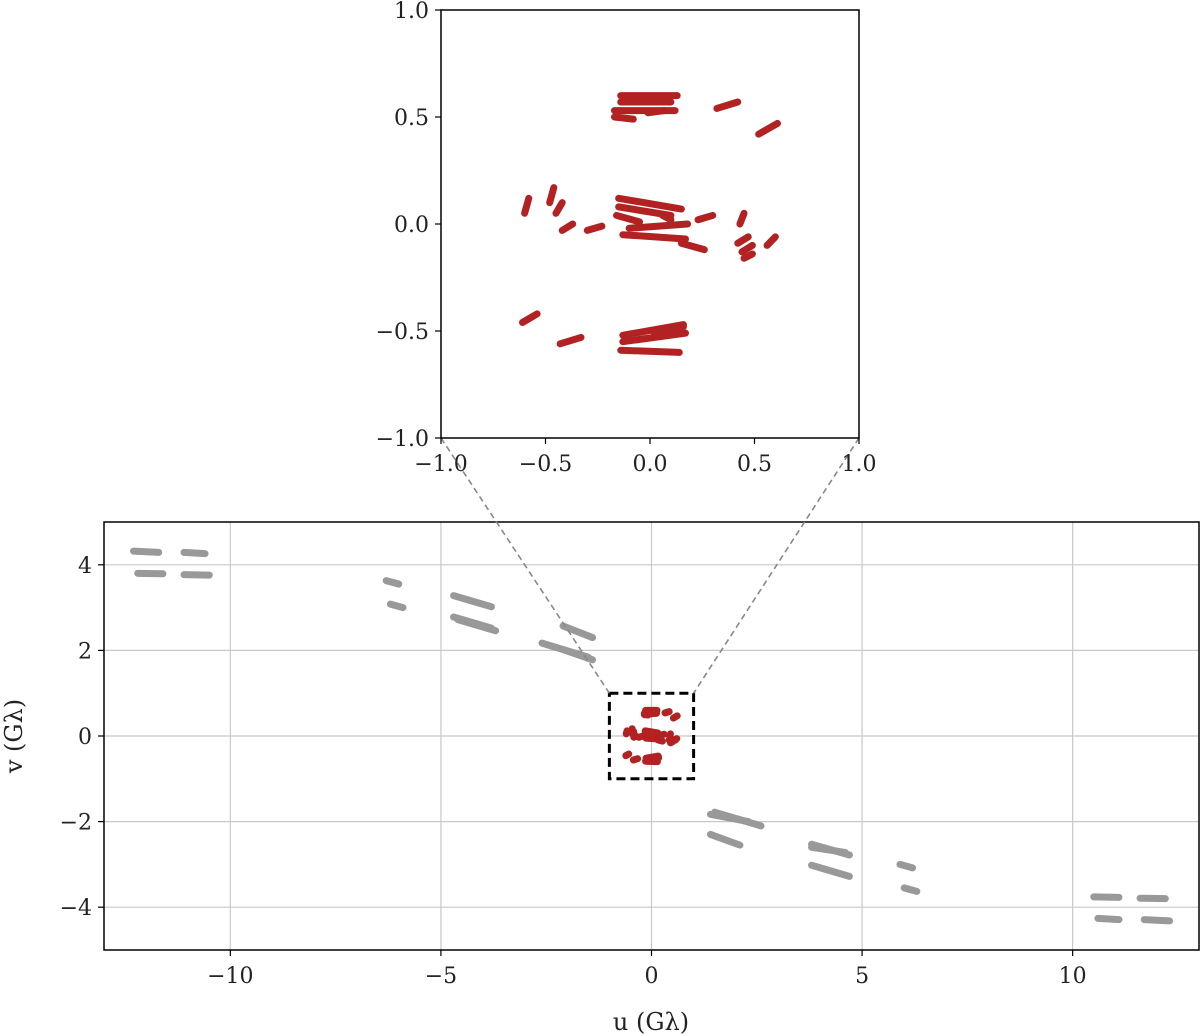 The image size is (1200, 1036). What do you see at coordinates (402, 439) in the screenshot?
I see `inset-y-tick-label: −1.0` at bounding box center [402, 439].